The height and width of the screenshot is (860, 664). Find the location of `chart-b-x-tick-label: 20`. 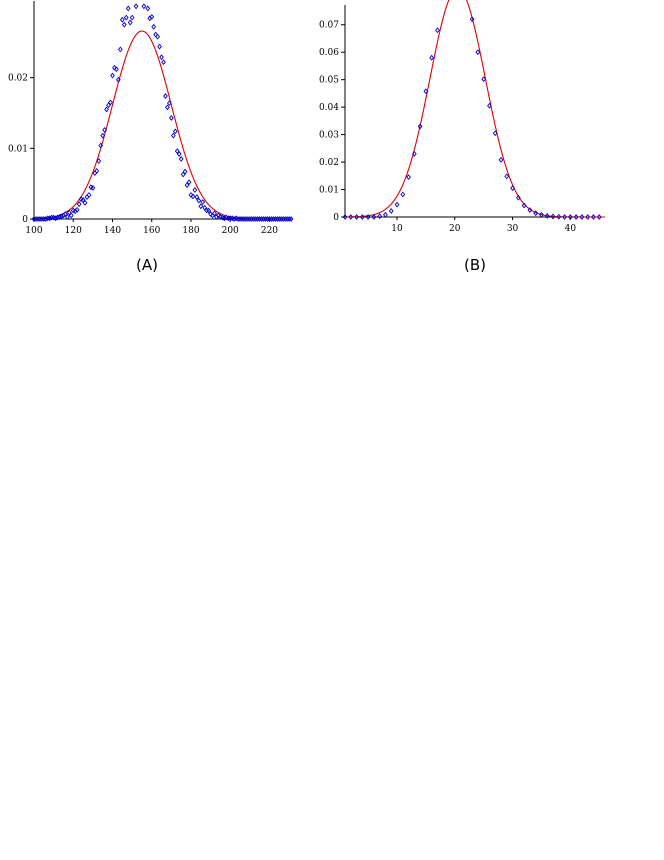

chart-b-x-tick-label: 20 is located at coordinates (455, 229).